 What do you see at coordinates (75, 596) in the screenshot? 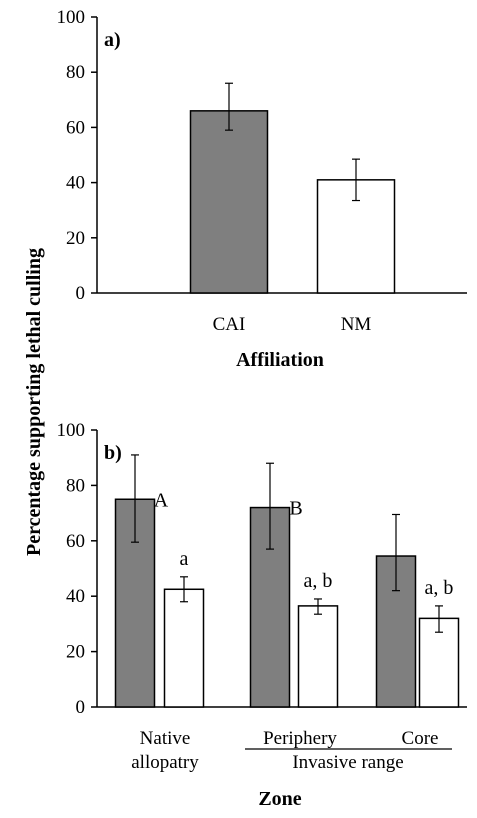
I see `panel-b-y-tick-label: 40` at bounding box center [75, 596].